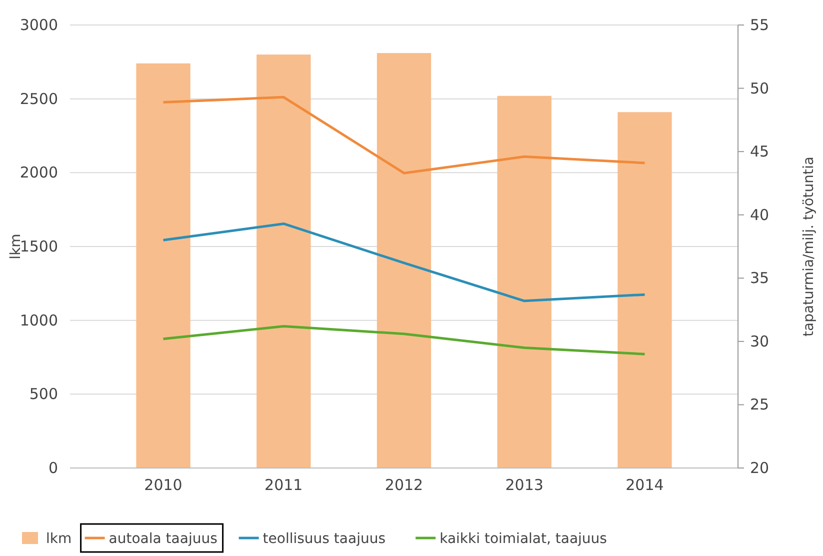 Image resolution: width=823 pixels, height=556 pixels. What do you see at coordinates (39, 247) in the screenshot?
I see `y-tick-label: 1500` at bounding box center [39, 247].